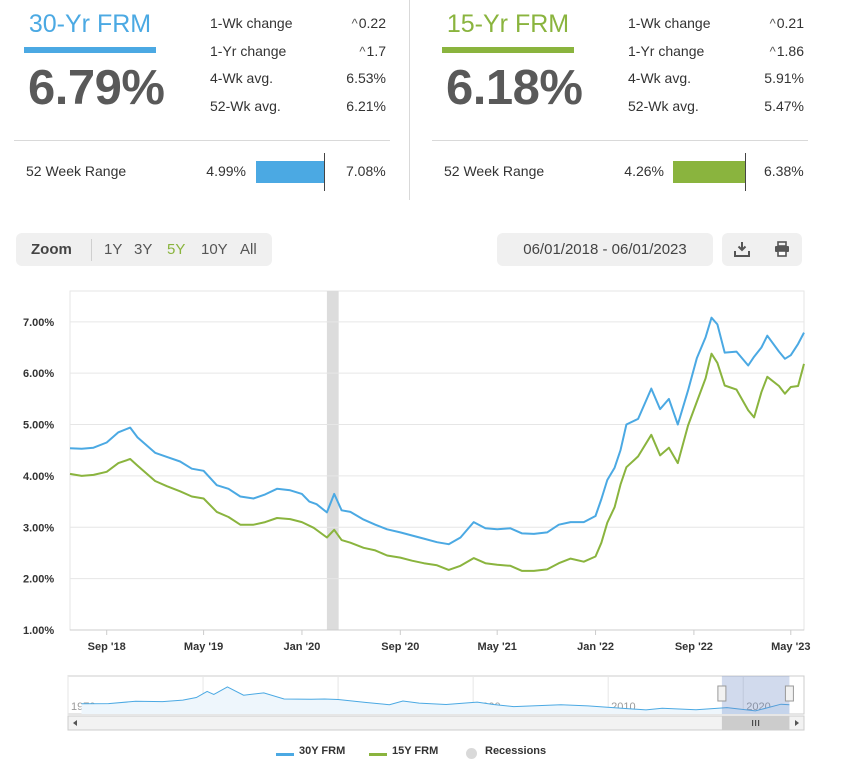  What do you see at coordinates (366, 78) in the screenshot?
I see `stat-value: 6.53%` at bounding box center [366, 78].